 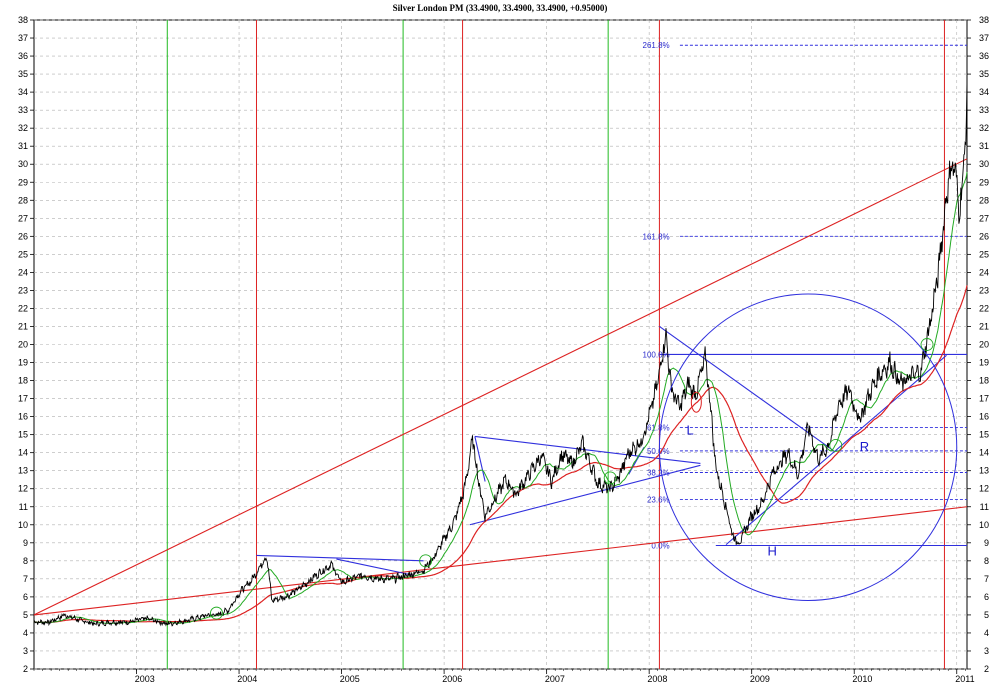 I want to click on y-tick-label: 26, so click(x=23, y=236).